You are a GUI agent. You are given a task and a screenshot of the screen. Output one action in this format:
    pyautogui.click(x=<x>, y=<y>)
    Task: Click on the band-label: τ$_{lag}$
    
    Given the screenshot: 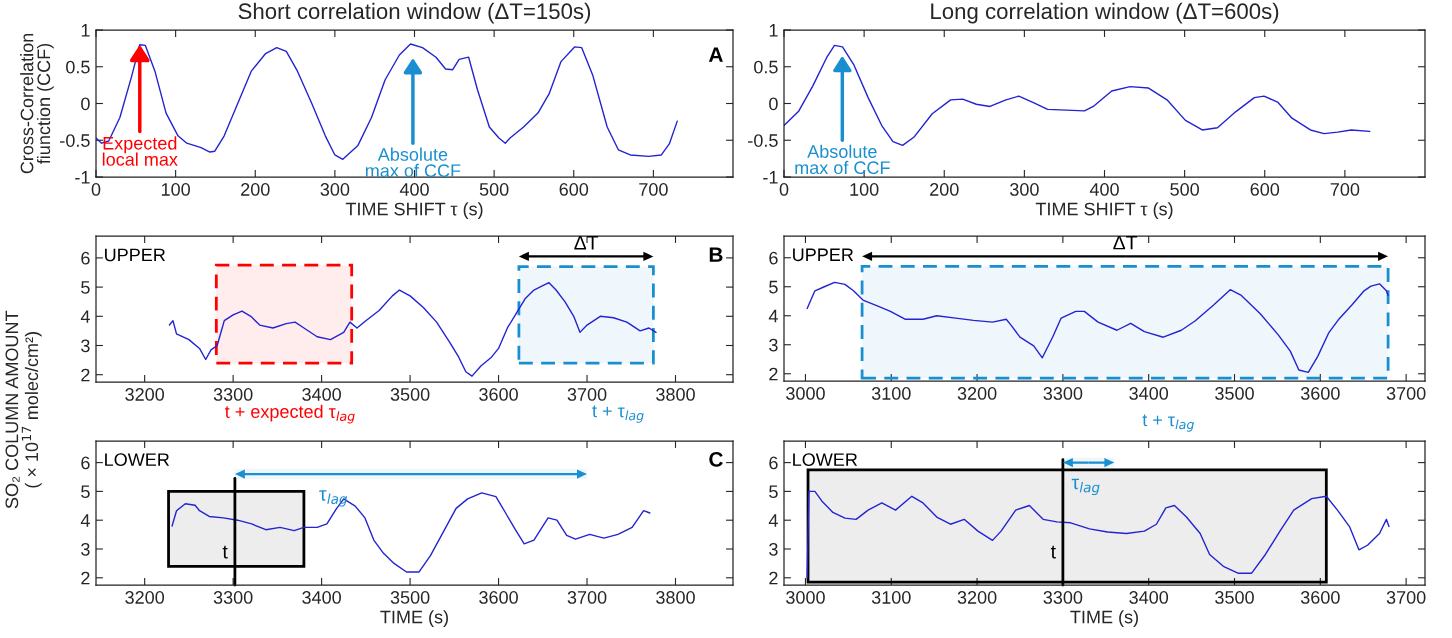 What is the action you would take?
    pyautogui.click(x=333, y=498)
    